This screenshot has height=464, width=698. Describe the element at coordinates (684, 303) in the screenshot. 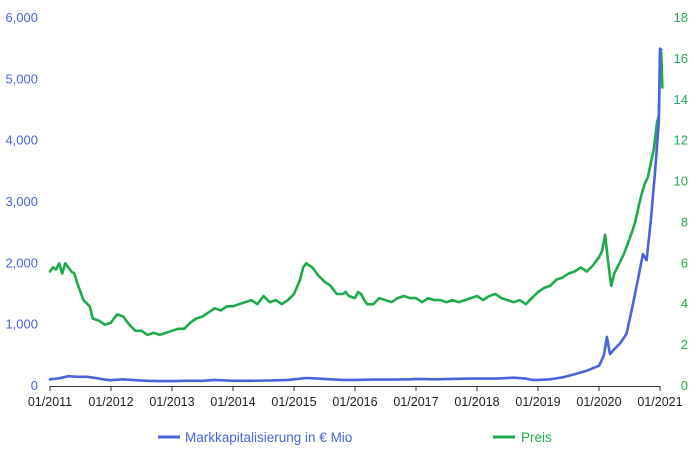

I see `right-axis-tick-label: 4` at that location.